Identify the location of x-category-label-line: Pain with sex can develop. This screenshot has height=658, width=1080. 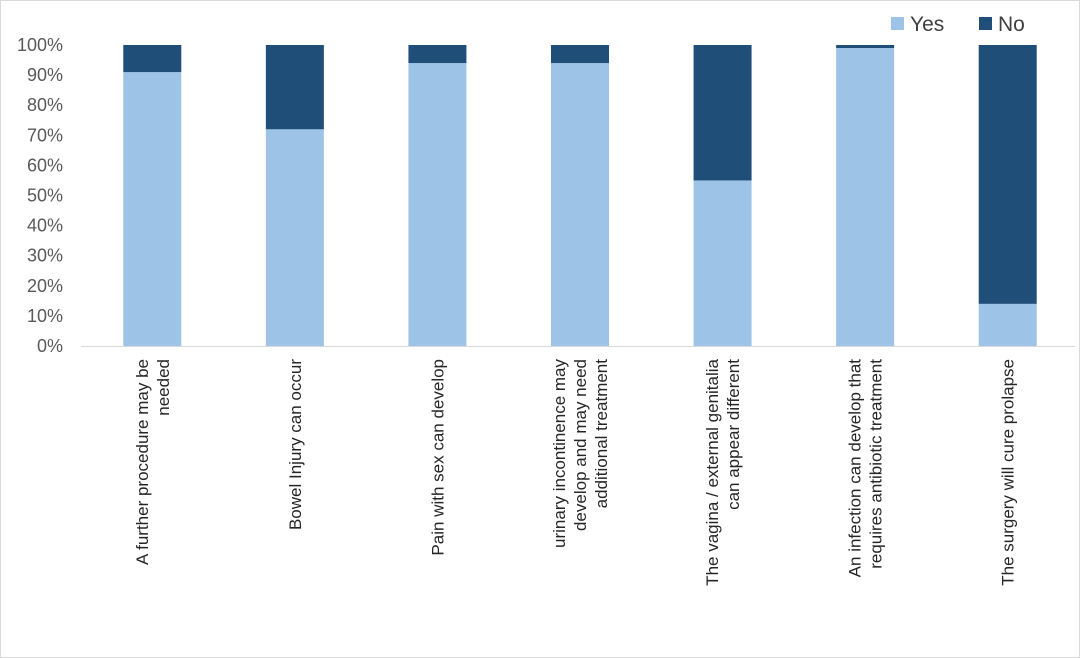
(437, 457).